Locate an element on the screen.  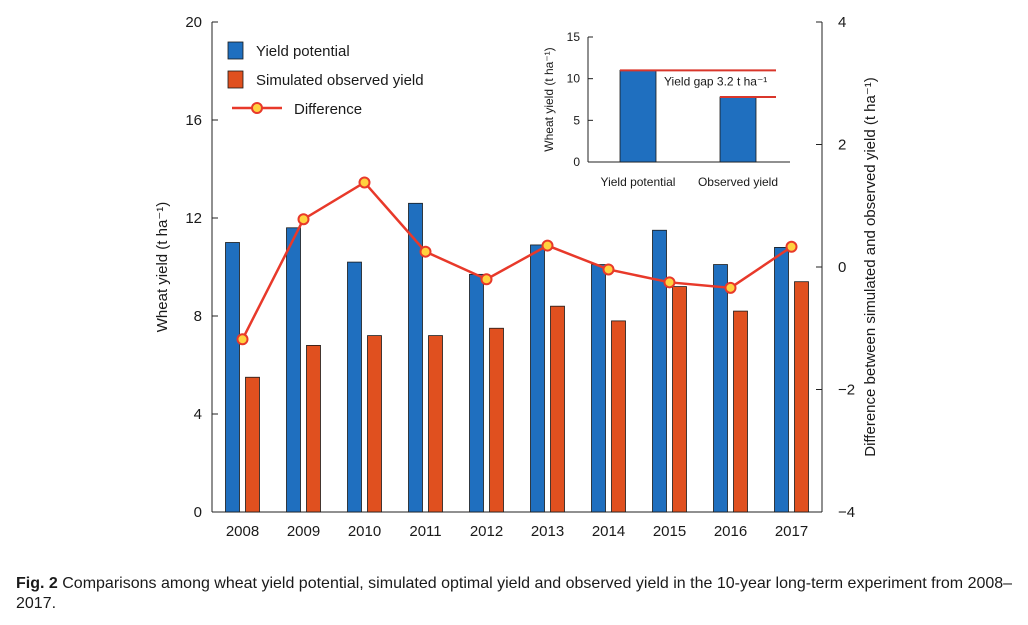
y-right-tick-label: 4 is located at coordinates (842, 22).